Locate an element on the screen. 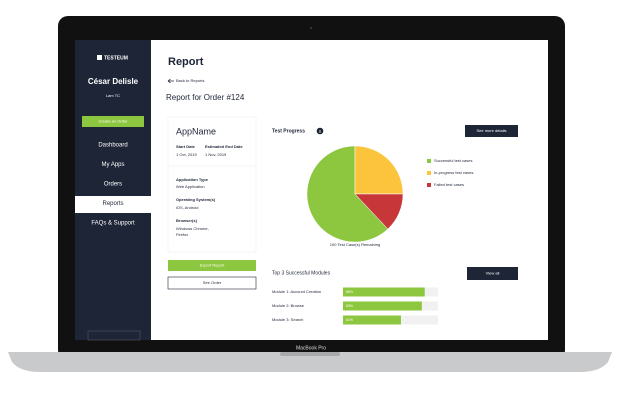  device-label: MacBook Pro is located at coordinates (311, 348).